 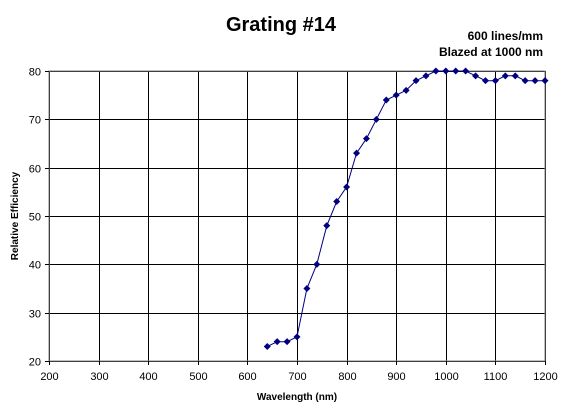 What do you see at coordinates (35, 121) in the screenshot?
I see `y-tick-label: 70` at bounding box center [35, 121].